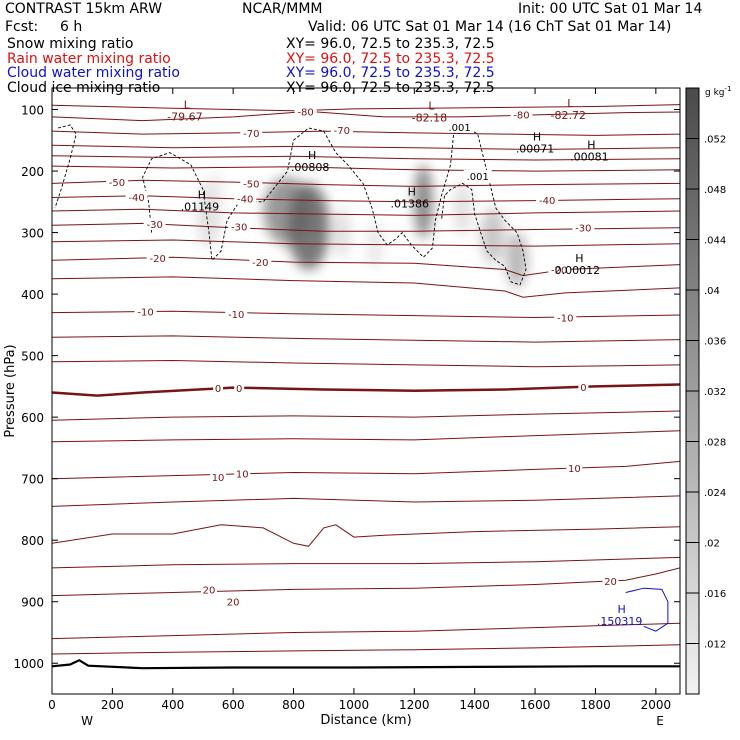  I want to click on field-xy-cloud-water: XY= 96.0, 72.5 to 235.3, 72.5, so click(390, 73).